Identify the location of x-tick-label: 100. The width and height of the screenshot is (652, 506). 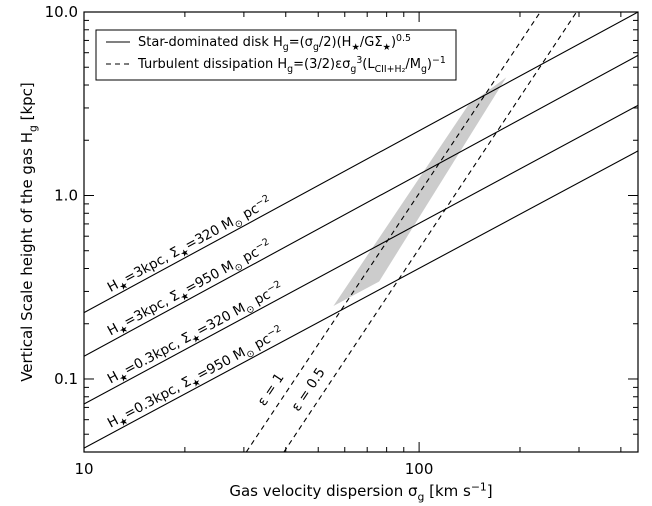
(419, 469).